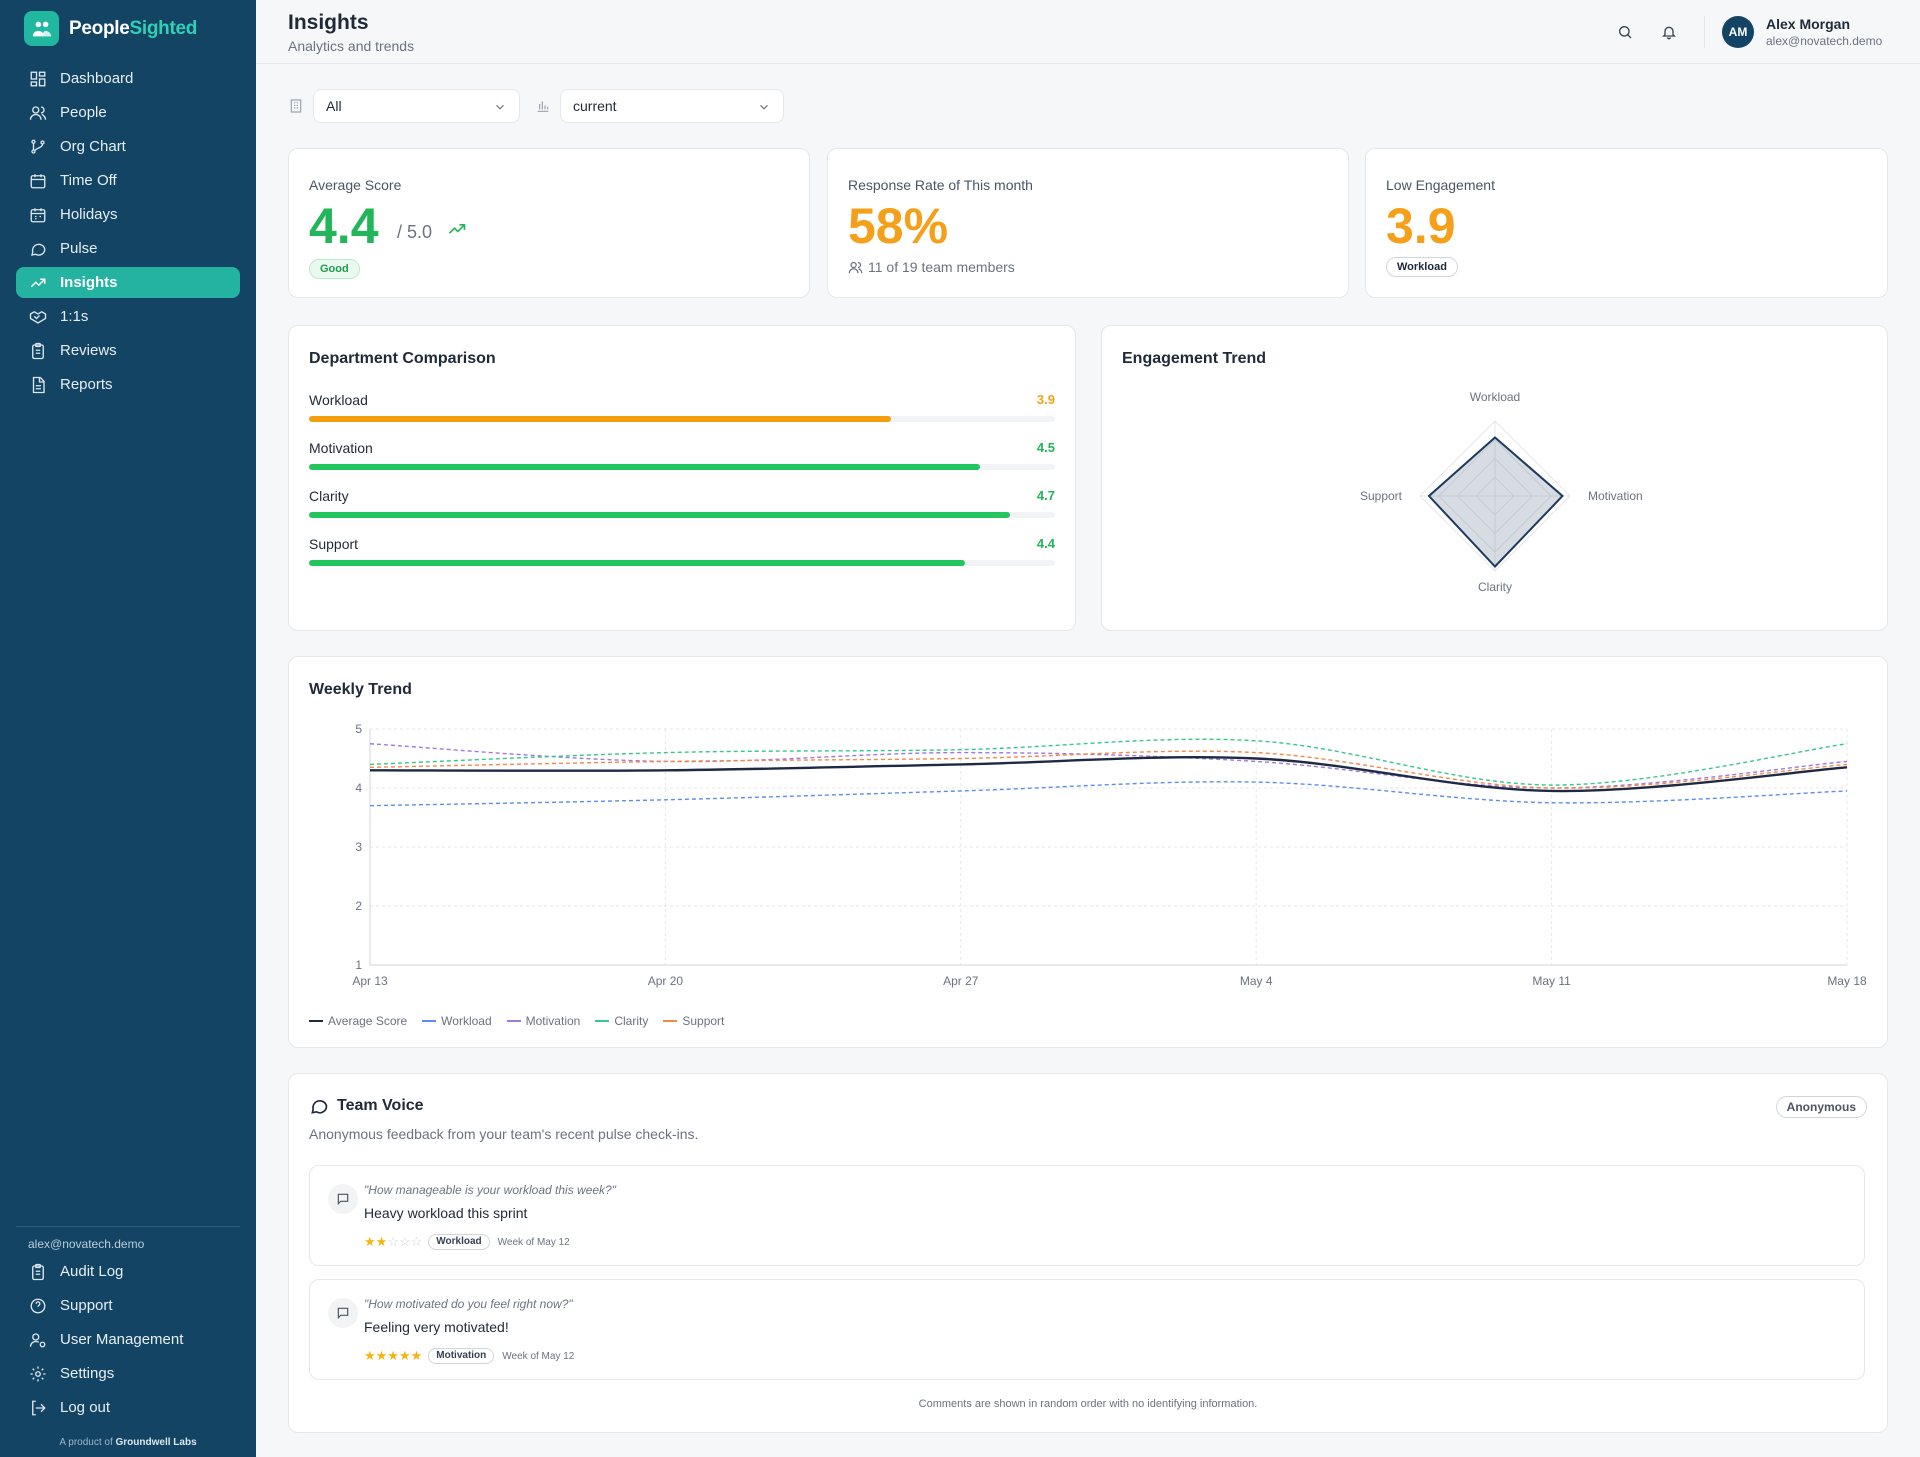 Image resolution: width=1920 pixels, height=1457 pixels. I want to click on bar-label: Motivation, so click(341, 448).